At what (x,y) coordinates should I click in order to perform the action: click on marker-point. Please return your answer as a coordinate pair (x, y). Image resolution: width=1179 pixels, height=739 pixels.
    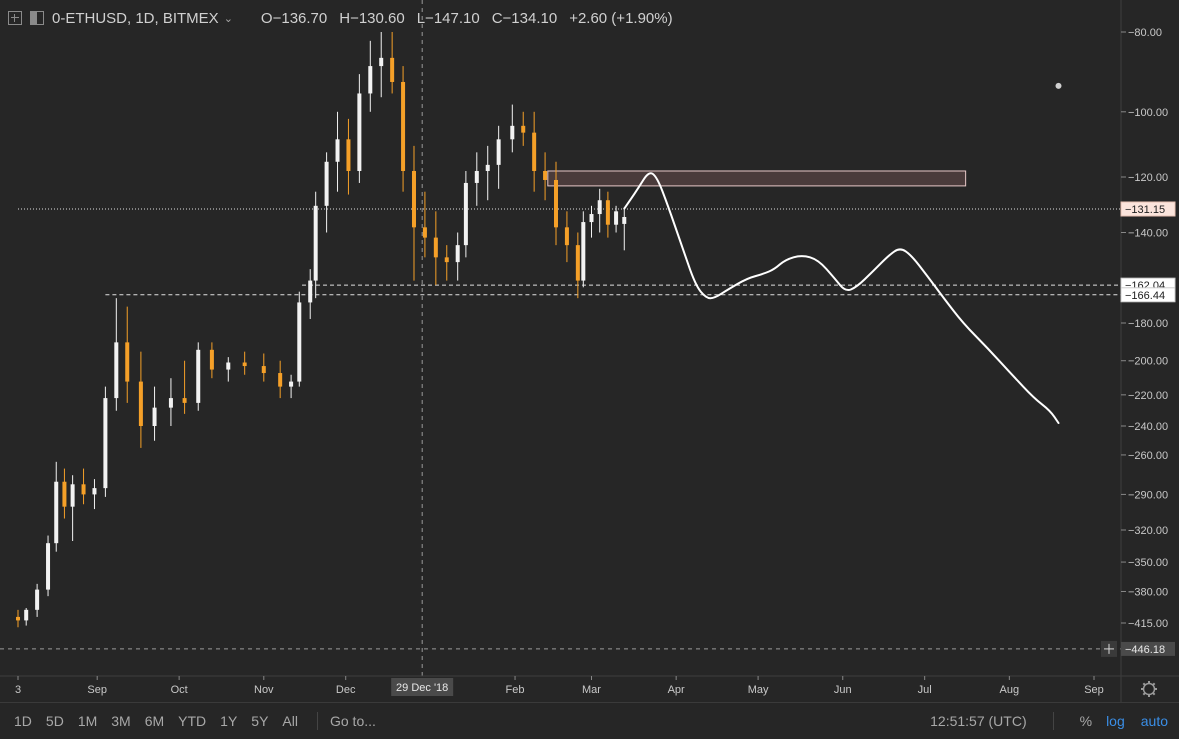
    Looking at the image, I should click on (1058, 85).